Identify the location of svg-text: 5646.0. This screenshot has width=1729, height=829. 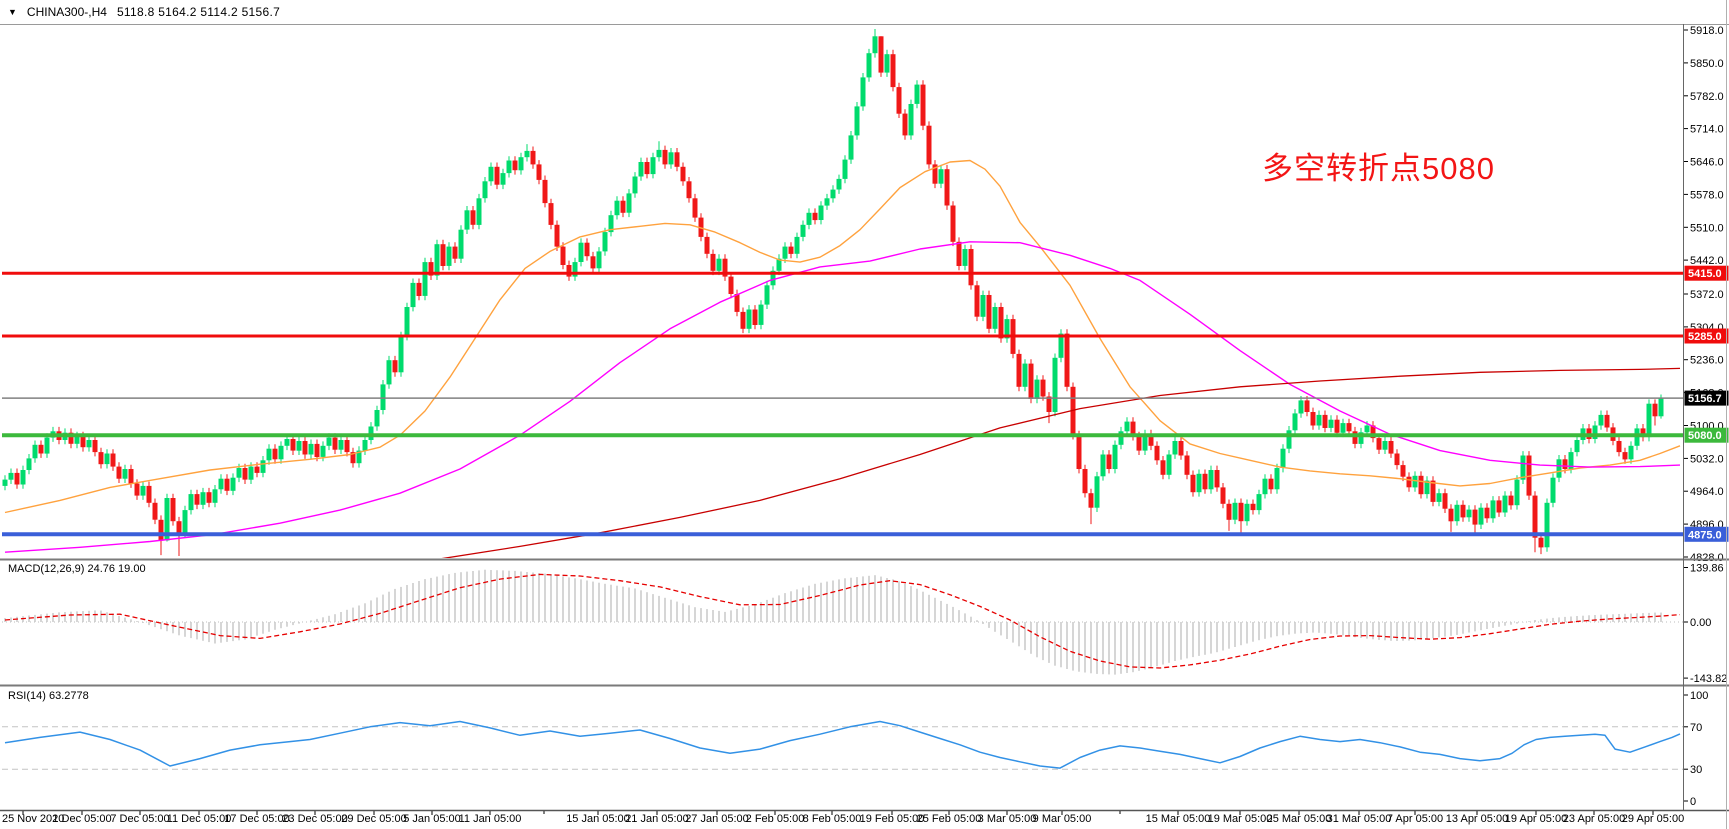
(1707, 163).